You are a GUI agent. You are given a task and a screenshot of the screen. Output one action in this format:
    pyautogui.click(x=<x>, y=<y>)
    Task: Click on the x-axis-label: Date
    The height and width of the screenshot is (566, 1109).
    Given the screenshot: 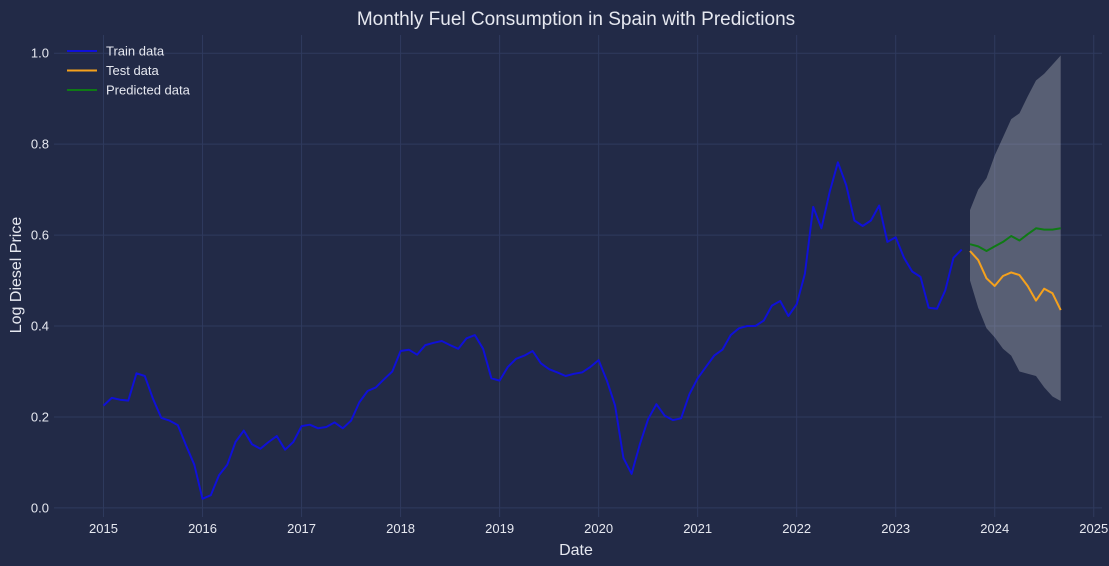 What is the action you would take?
    pyautogui.click(x=576, y=550)
    